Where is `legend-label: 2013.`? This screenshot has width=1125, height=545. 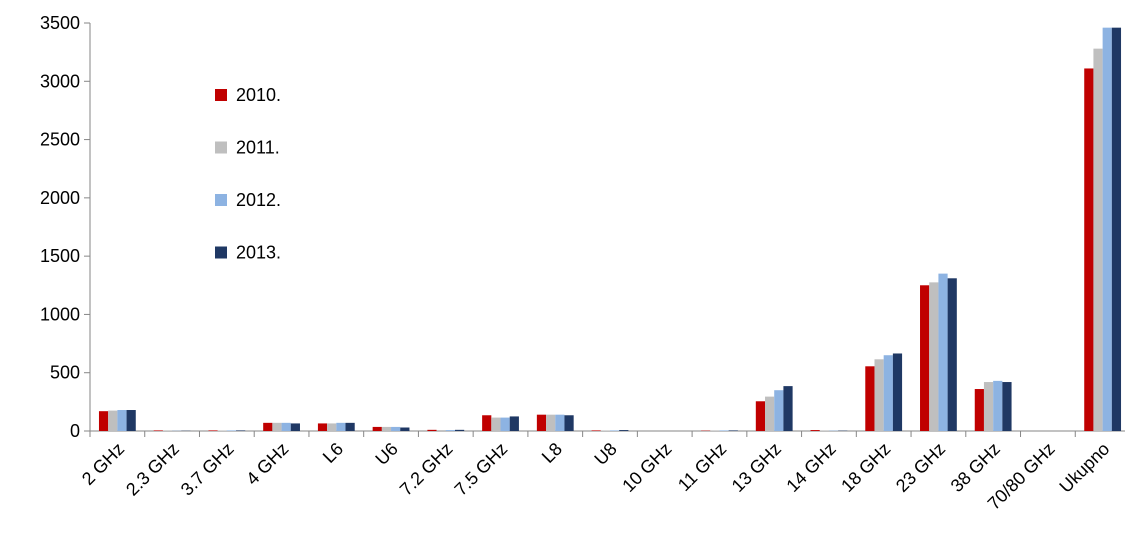
legend-label: 2013. is located at coordinates (258, 253).